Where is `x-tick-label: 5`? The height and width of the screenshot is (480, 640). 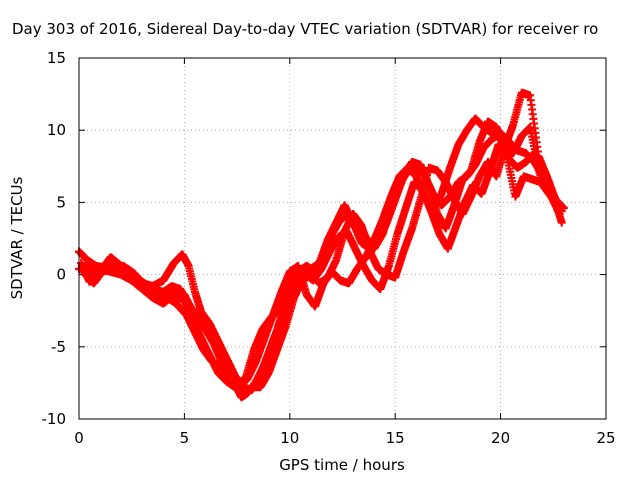 x-tick-label: 5 is located at coordinates (185, 438).